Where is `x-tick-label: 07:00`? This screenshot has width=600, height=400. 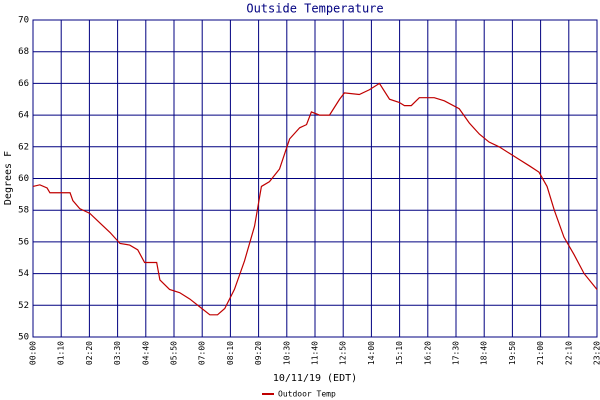
x-tick-label: 07:00 is located at coordinates (202, 353).